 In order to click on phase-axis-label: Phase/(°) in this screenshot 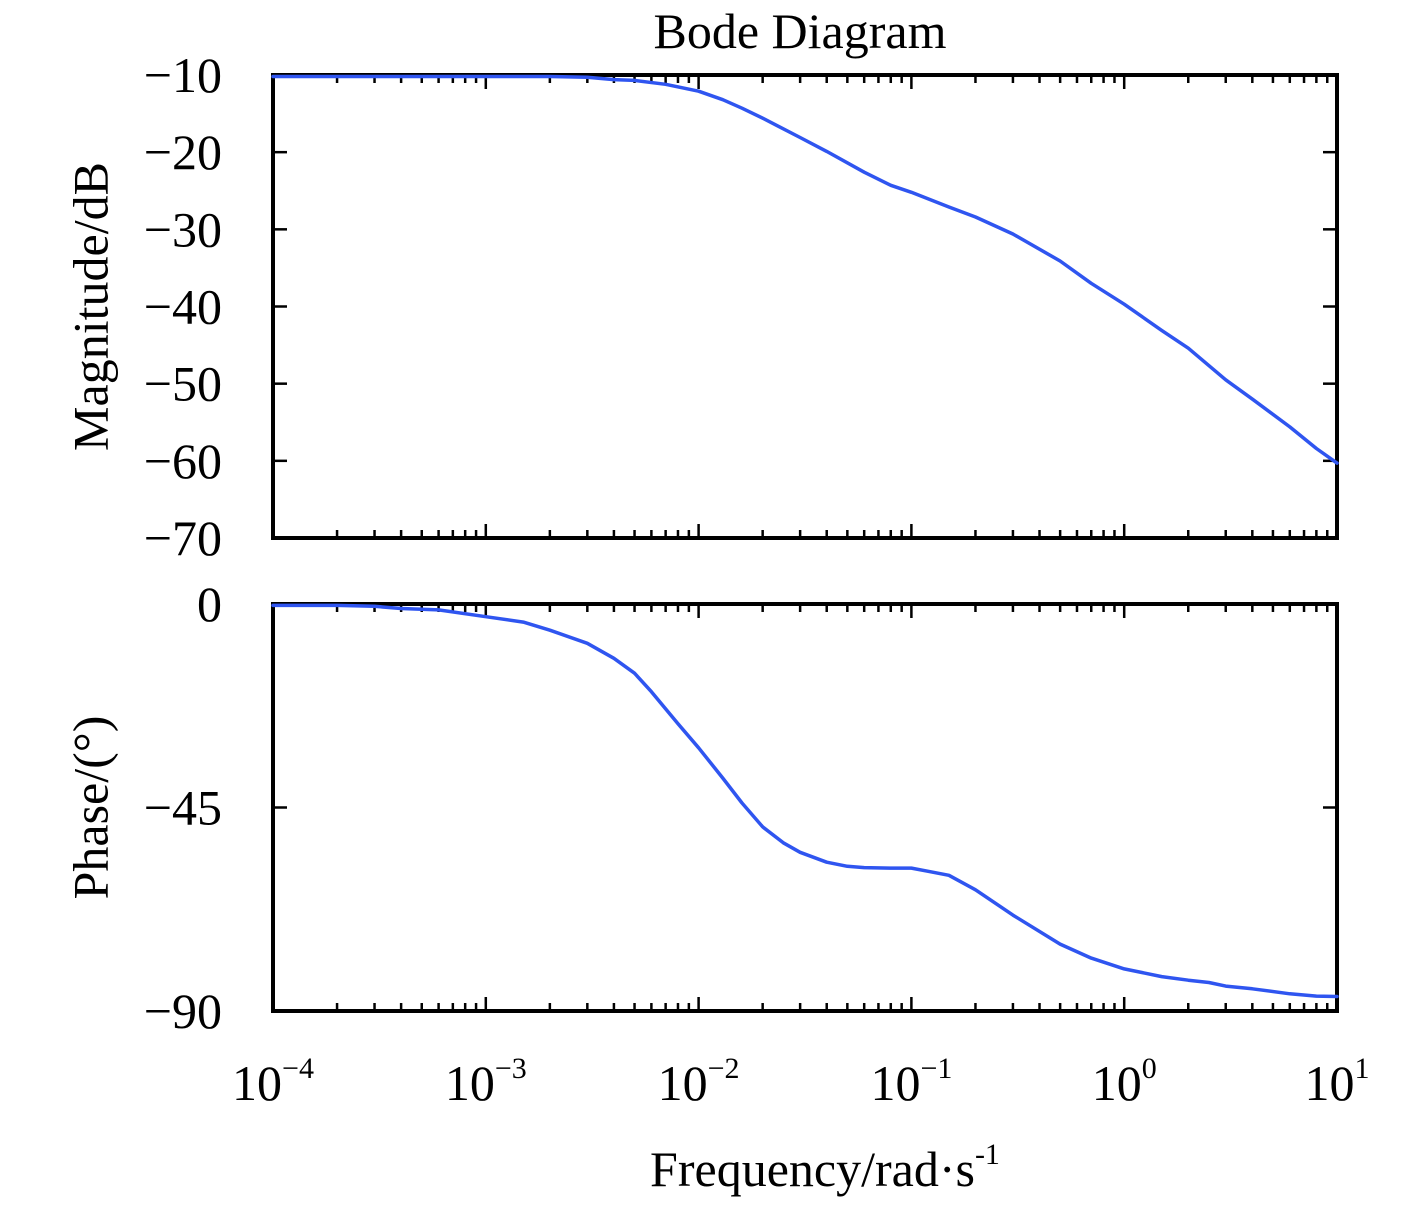, I will do `click(91, 808)`.